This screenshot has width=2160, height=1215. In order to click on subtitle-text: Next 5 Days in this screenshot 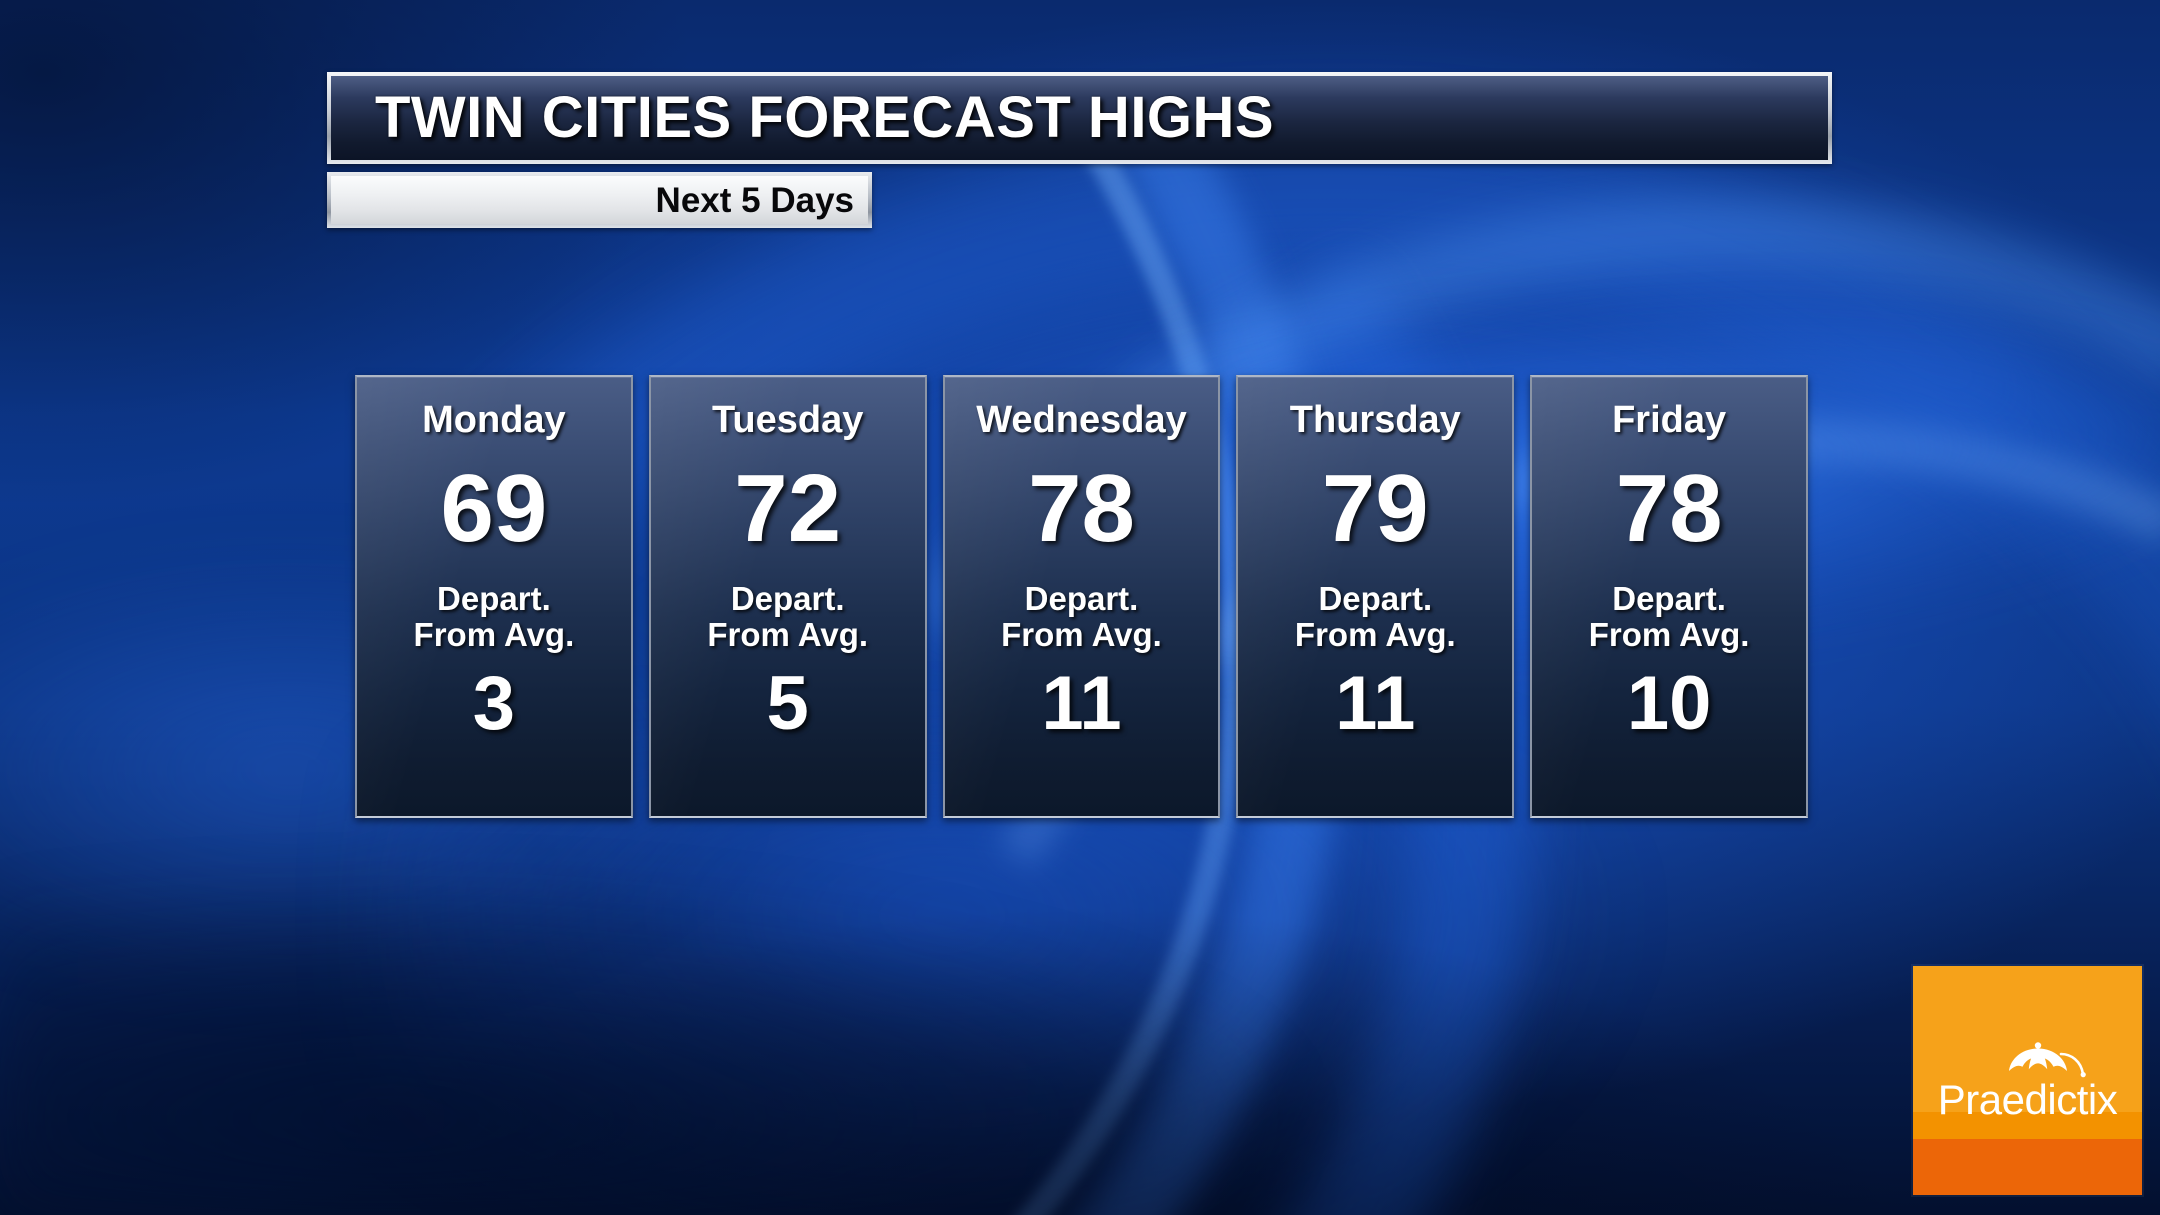, I will do `click(754, 200)`.